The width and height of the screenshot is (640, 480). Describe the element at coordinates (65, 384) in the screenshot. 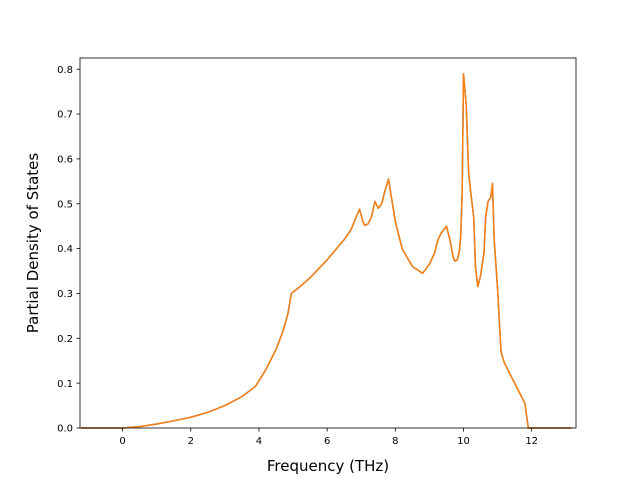

I see `y-tick-label: 0.1` at that location.